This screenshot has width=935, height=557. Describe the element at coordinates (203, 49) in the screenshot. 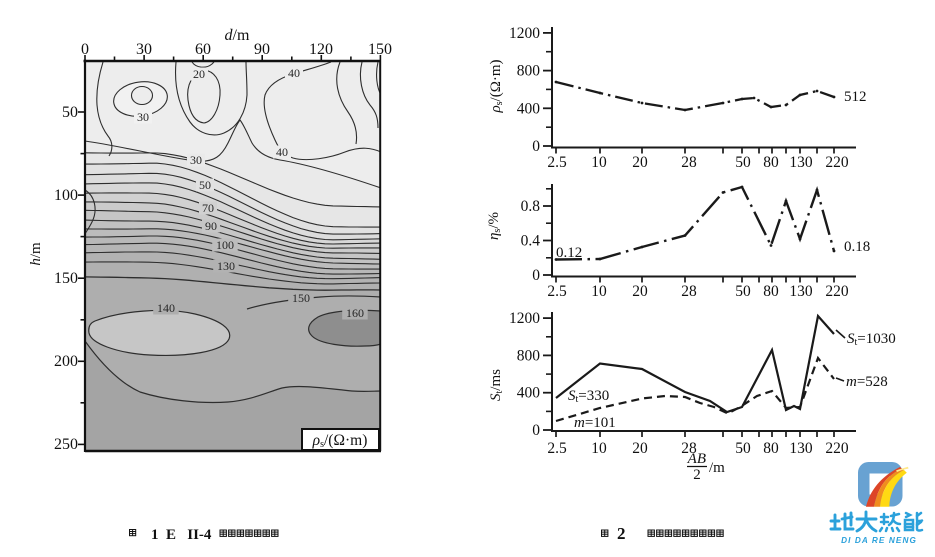

I see `svg-text: 60` at that location.